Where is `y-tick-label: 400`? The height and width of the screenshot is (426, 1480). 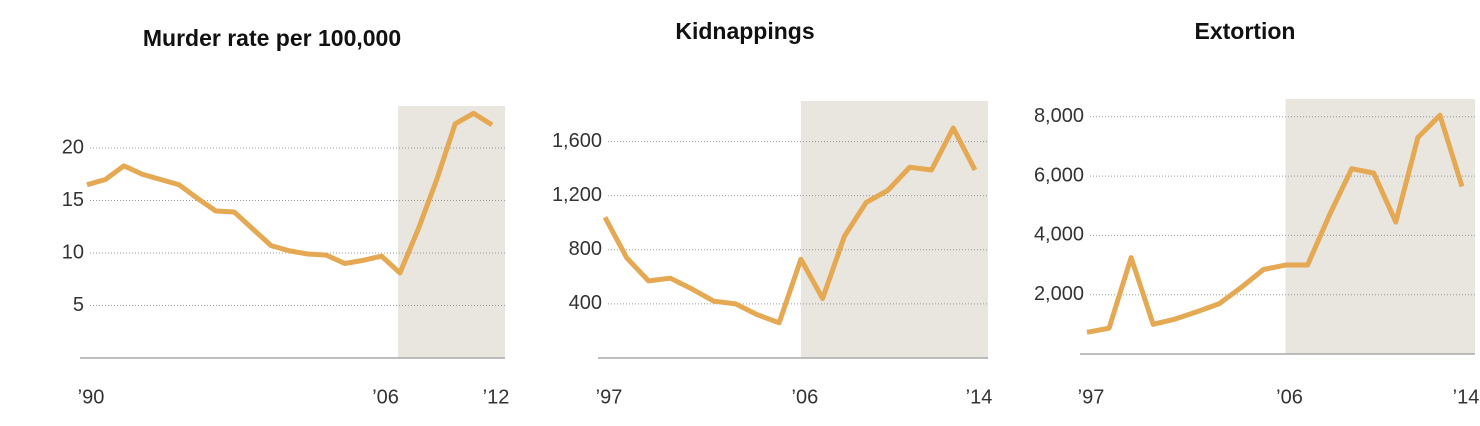 y-tick-label: 400 is located at coordinates (585, 303).